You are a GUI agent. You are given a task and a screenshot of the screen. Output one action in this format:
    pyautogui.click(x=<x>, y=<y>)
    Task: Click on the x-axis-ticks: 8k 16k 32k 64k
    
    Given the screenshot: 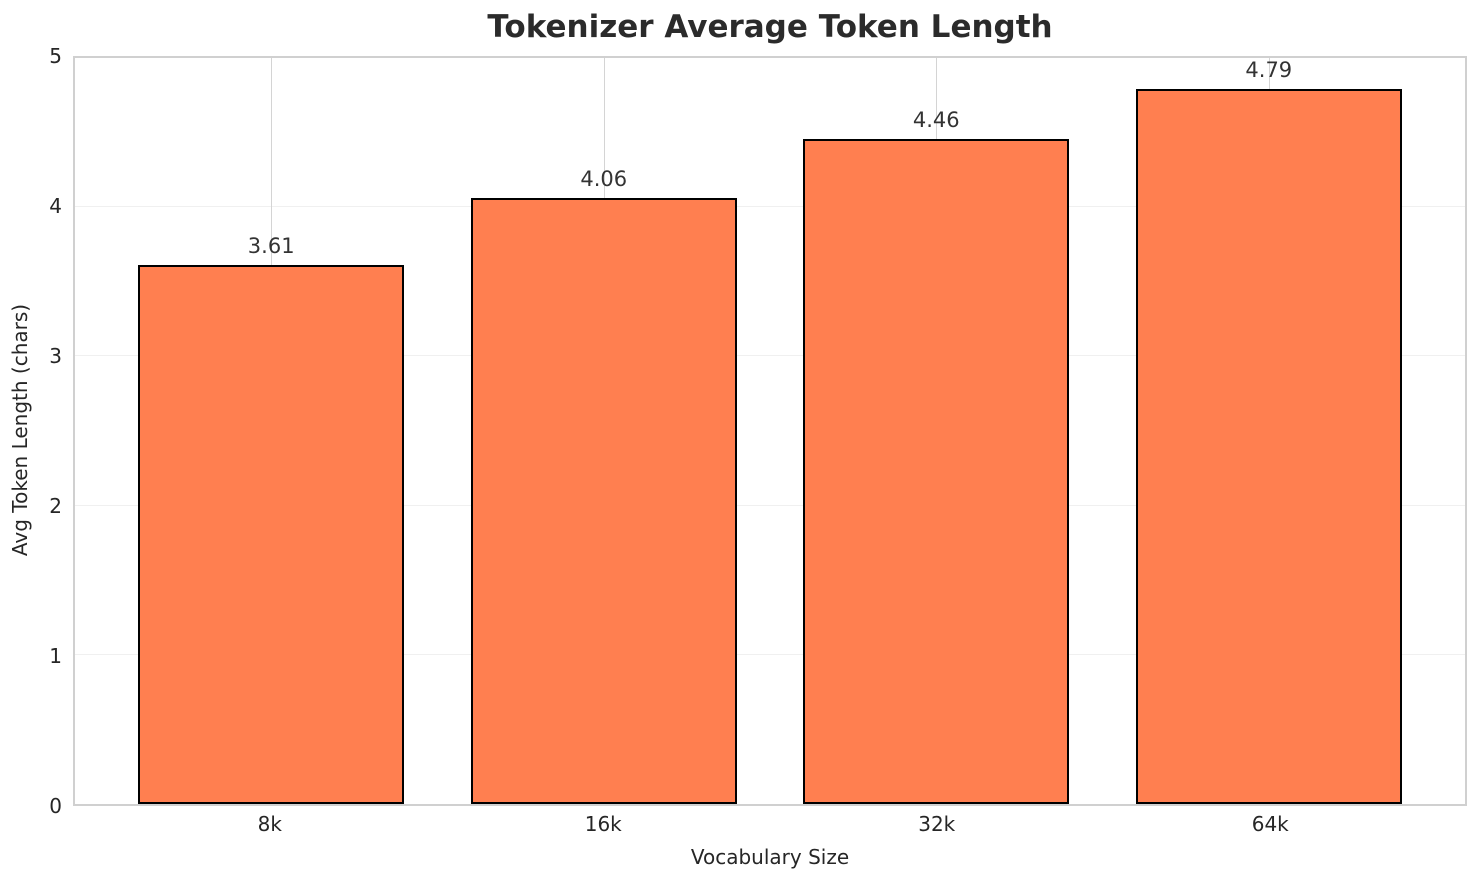 What is the action you would take?
    pyautogui.click(x=770, y=825)
    